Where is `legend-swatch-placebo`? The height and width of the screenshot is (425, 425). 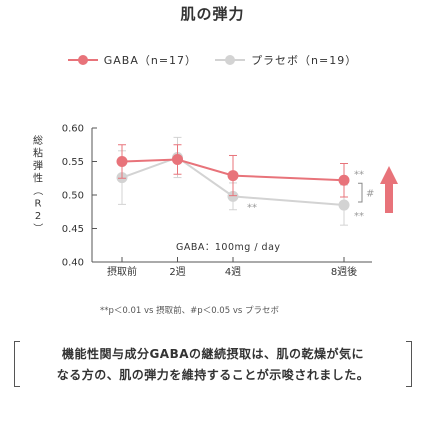
legend-swatch-placebo is located at coordinates (230, 60).